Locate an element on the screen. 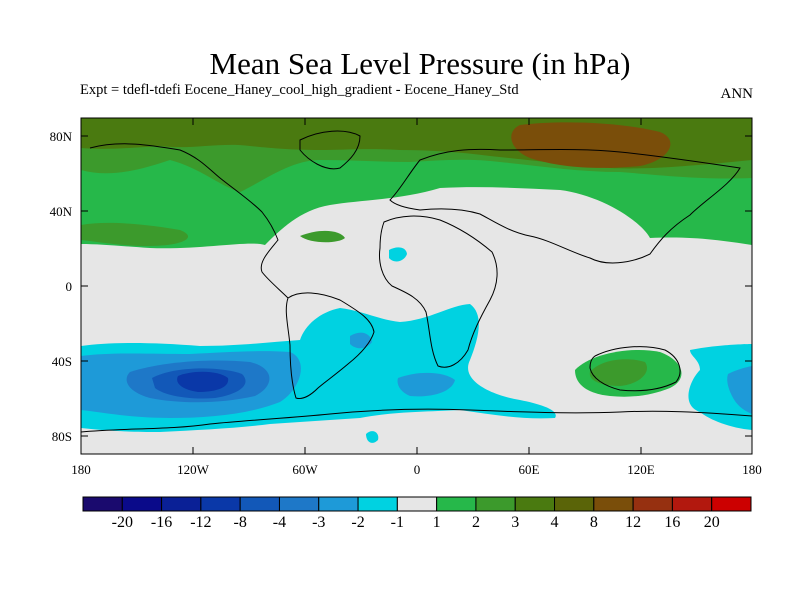 The image size is (800, 600). lat-label-0: 0 is located at coordinates (69, 286).